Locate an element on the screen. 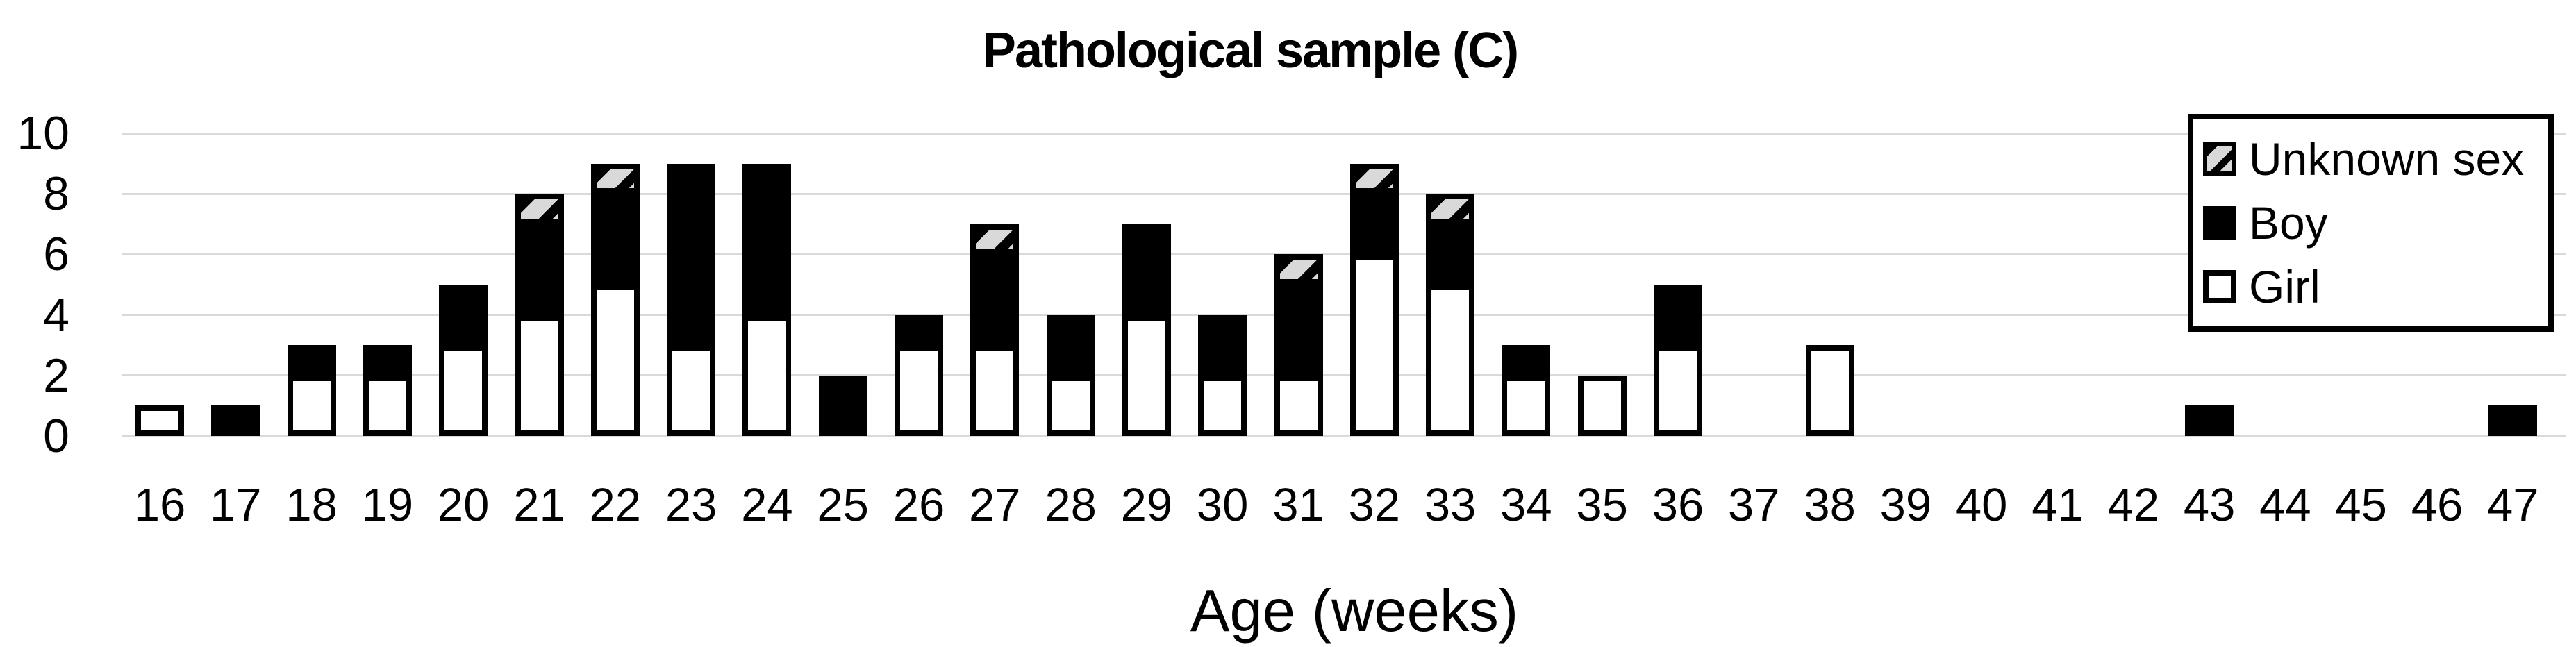  x-tick-label-17: 17 is located at coordinates (236, 505).